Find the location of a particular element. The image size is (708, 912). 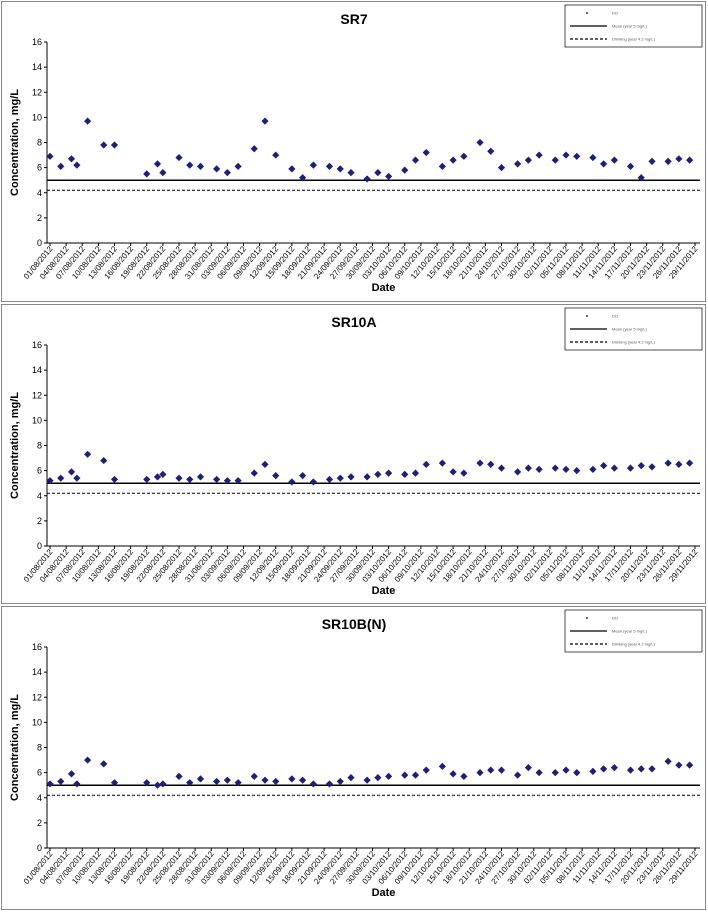

legend-marker-icon is located at coordinates (587, 618).